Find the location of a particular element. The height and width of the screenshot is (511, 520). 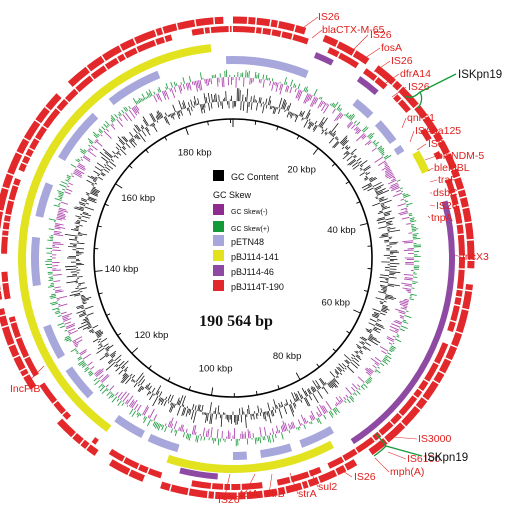

gene-label-leader is located at coordinates (317, 34).